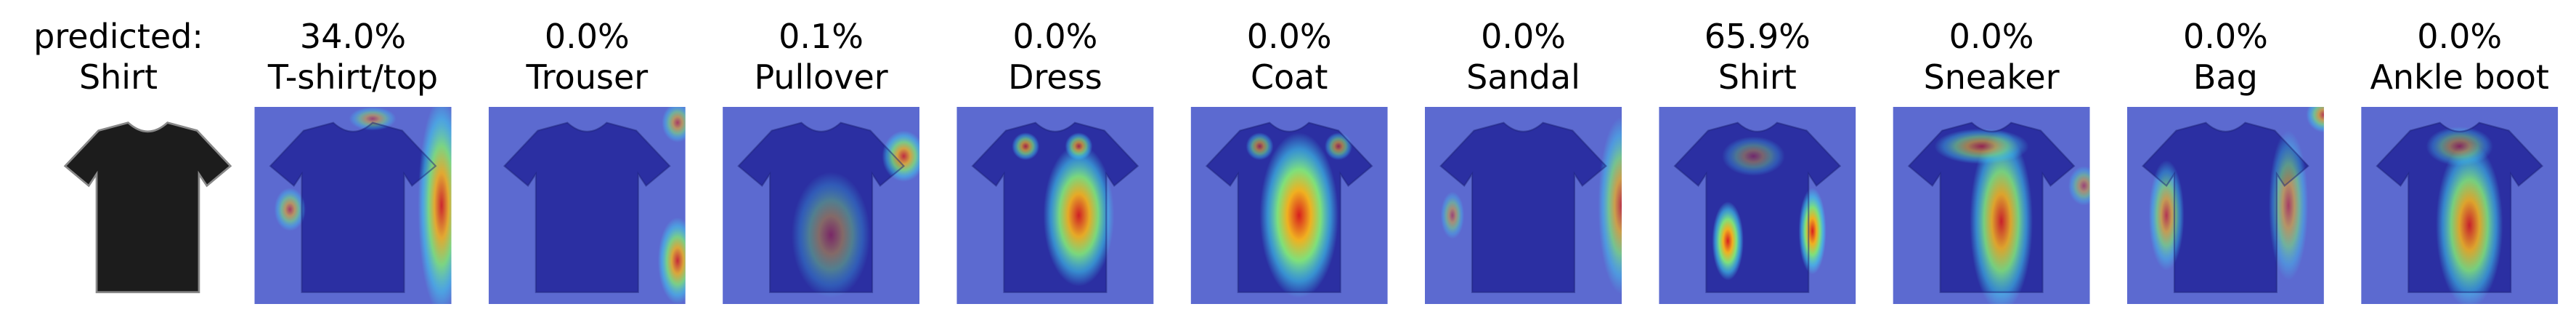 The height and width of the screenshot is (328, 2576). What do you see at coordinates (1992, 77) in the screenshot?
I see `class-label: Sneaker` at bounding box center [1992, 77].